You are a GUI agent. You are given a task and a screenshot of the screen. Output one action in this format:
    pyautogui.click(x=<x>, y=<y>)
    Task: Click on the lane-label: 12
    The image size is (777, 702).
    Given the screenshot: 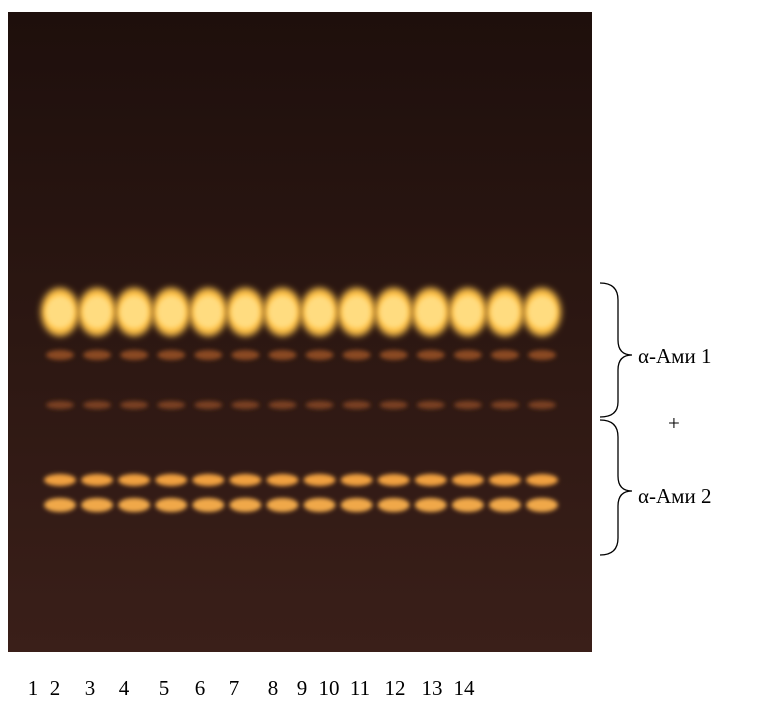 What is the action you would take?
    pyautogui.click(x=395, y=688)
    